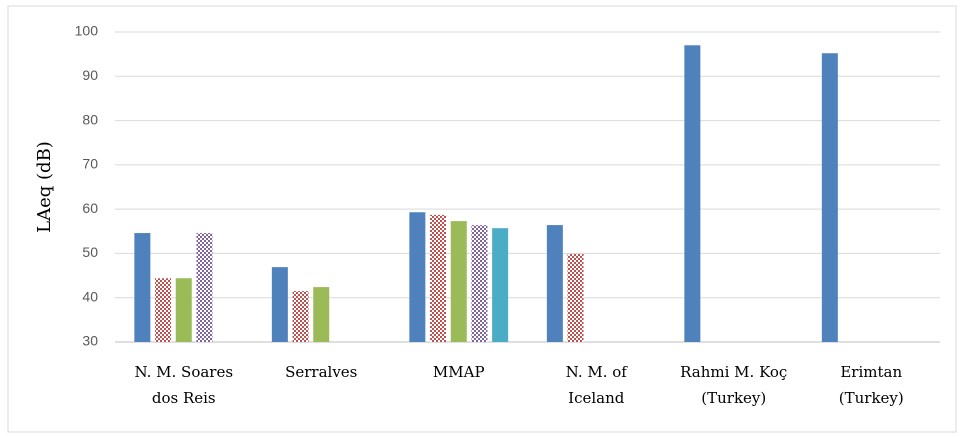 The width and height of the screenshot is (964, 437). I want to click on y-tick-label: 40, so click(90, 296).